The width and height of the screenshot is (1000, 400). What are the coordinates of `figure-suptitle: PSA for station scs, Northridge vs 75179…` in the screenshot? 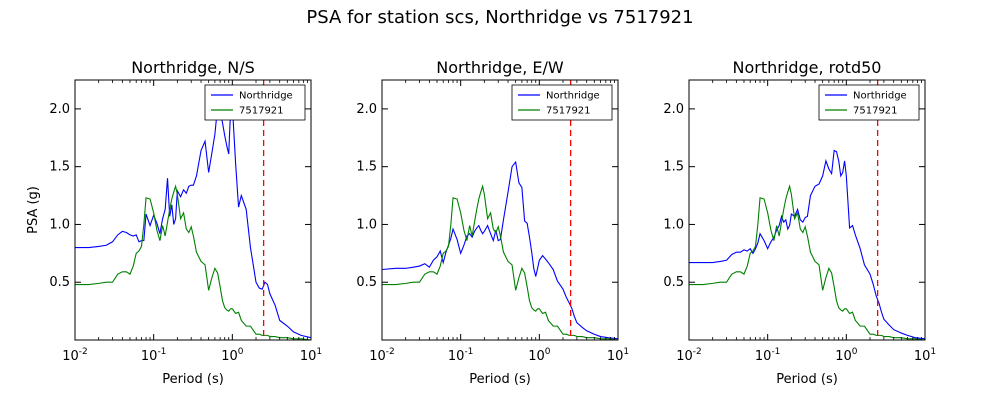 It's located at (499, 17).